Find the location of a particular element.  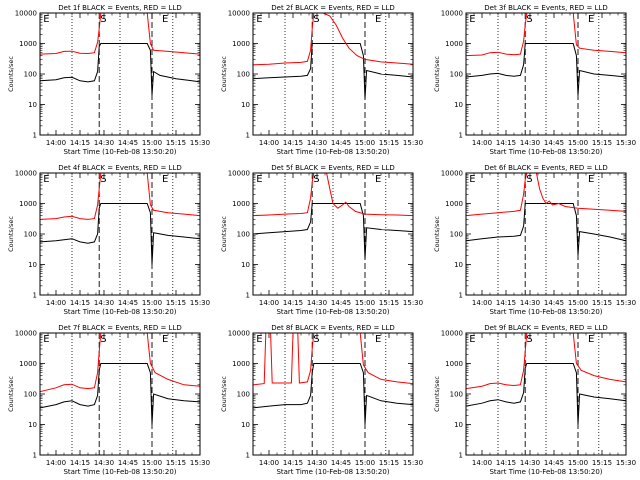

panel-title: Det 1f BLACK = Events, RED = LLD is located at coordinates (119, 8).